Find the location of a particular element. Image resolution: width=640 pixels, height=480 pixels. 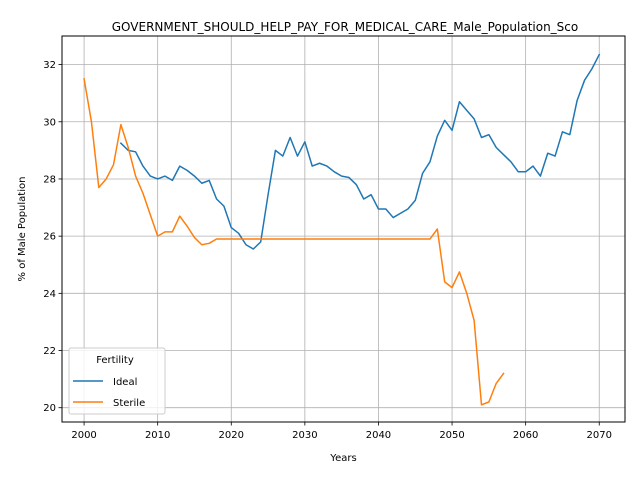

x-tick-label: 2060 is located at coordinates (525, 435).